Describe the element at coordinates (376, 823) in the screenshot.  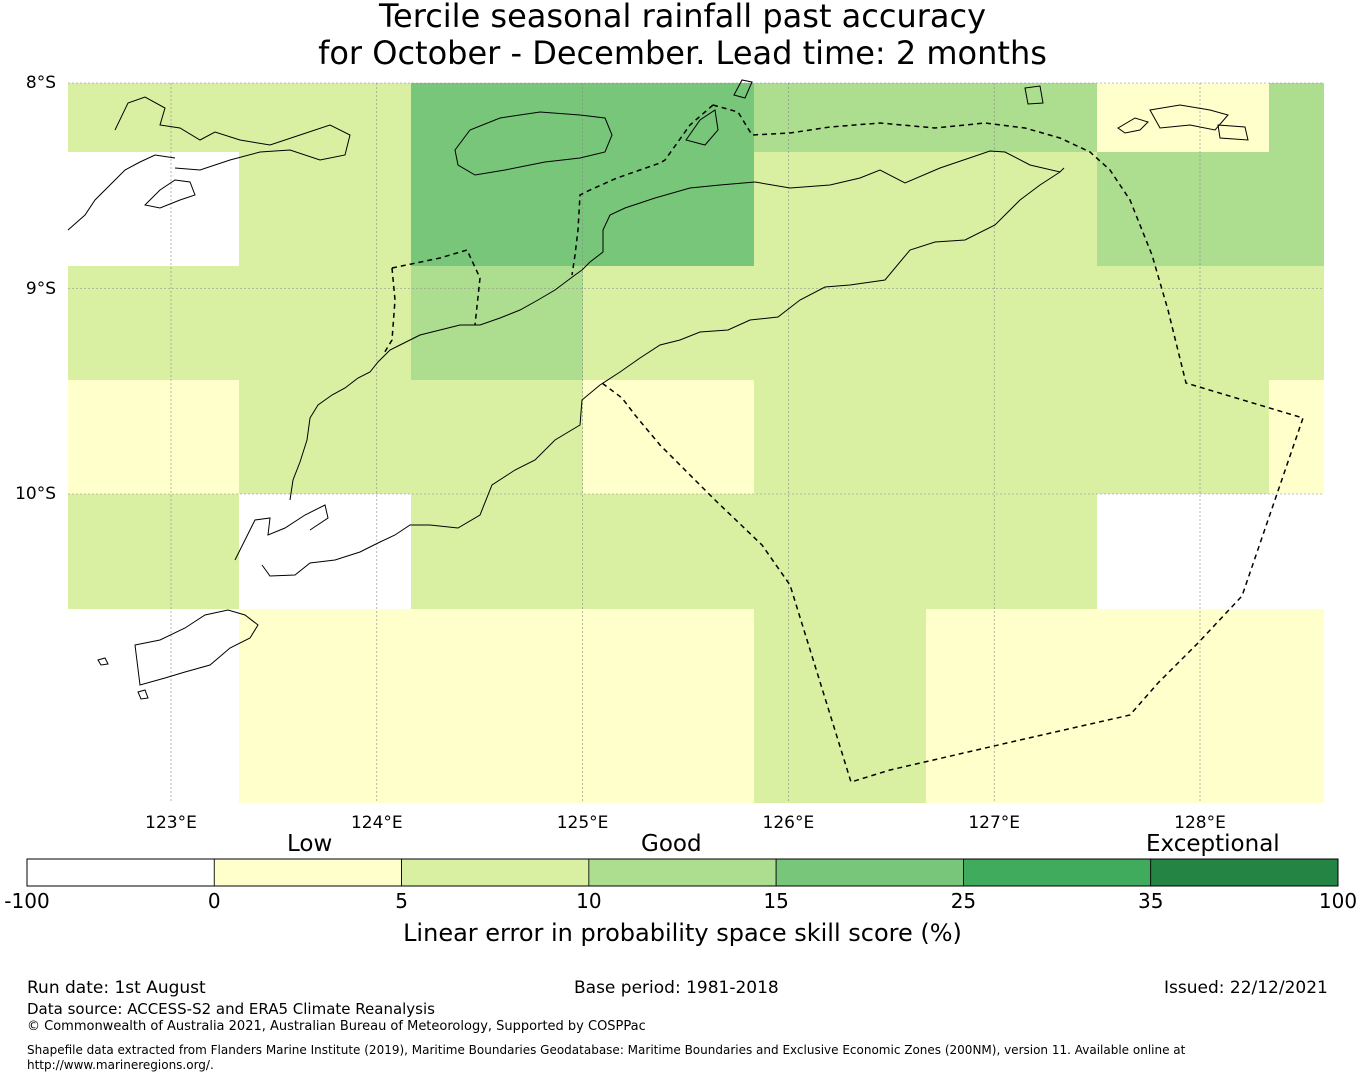
I see `lon-tick-label: 124°E` at that location.